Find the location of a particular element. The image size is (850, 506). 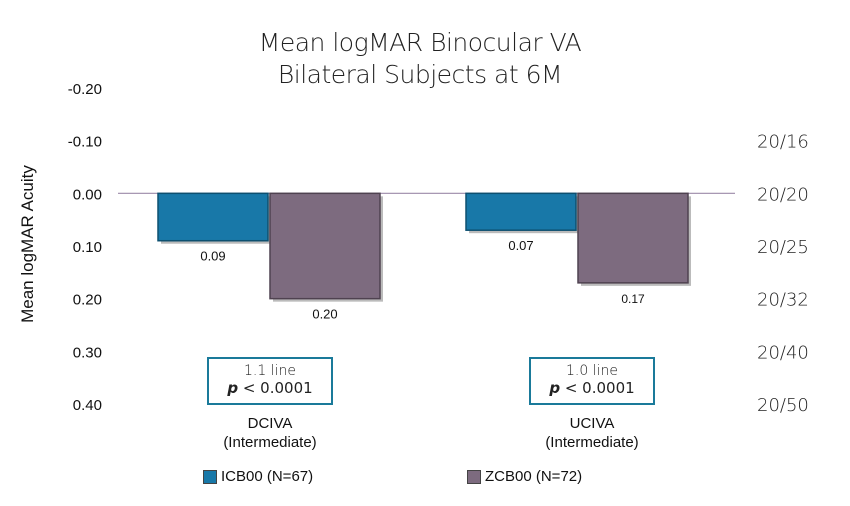

y-tick-label: 0.40 is located at coordinates (87, 405).